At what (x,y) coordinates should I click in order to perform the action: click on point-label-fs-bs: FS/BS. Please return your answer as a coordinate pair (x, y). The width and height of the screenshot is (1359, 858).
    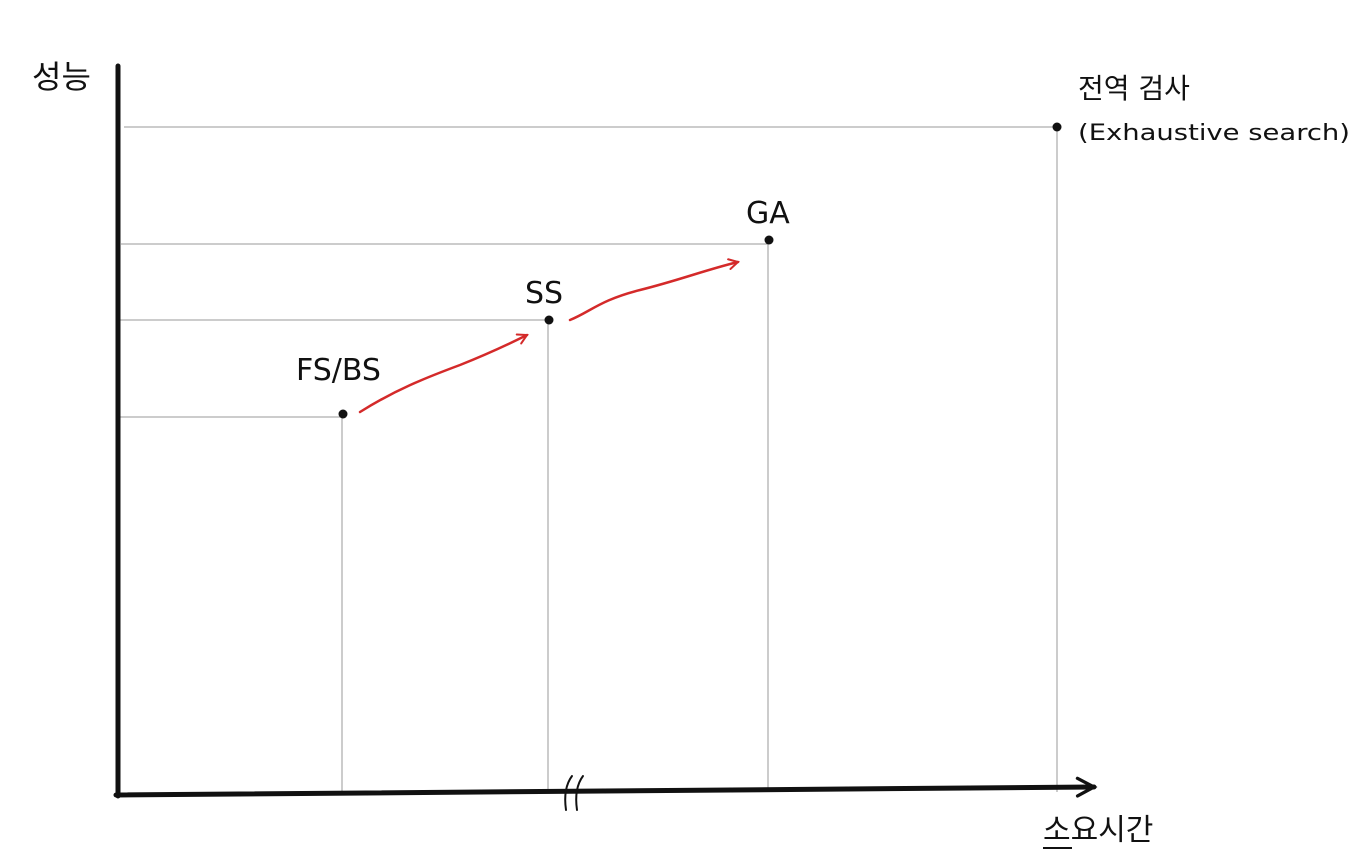
    Looking at the image, I should click on (338, 370).